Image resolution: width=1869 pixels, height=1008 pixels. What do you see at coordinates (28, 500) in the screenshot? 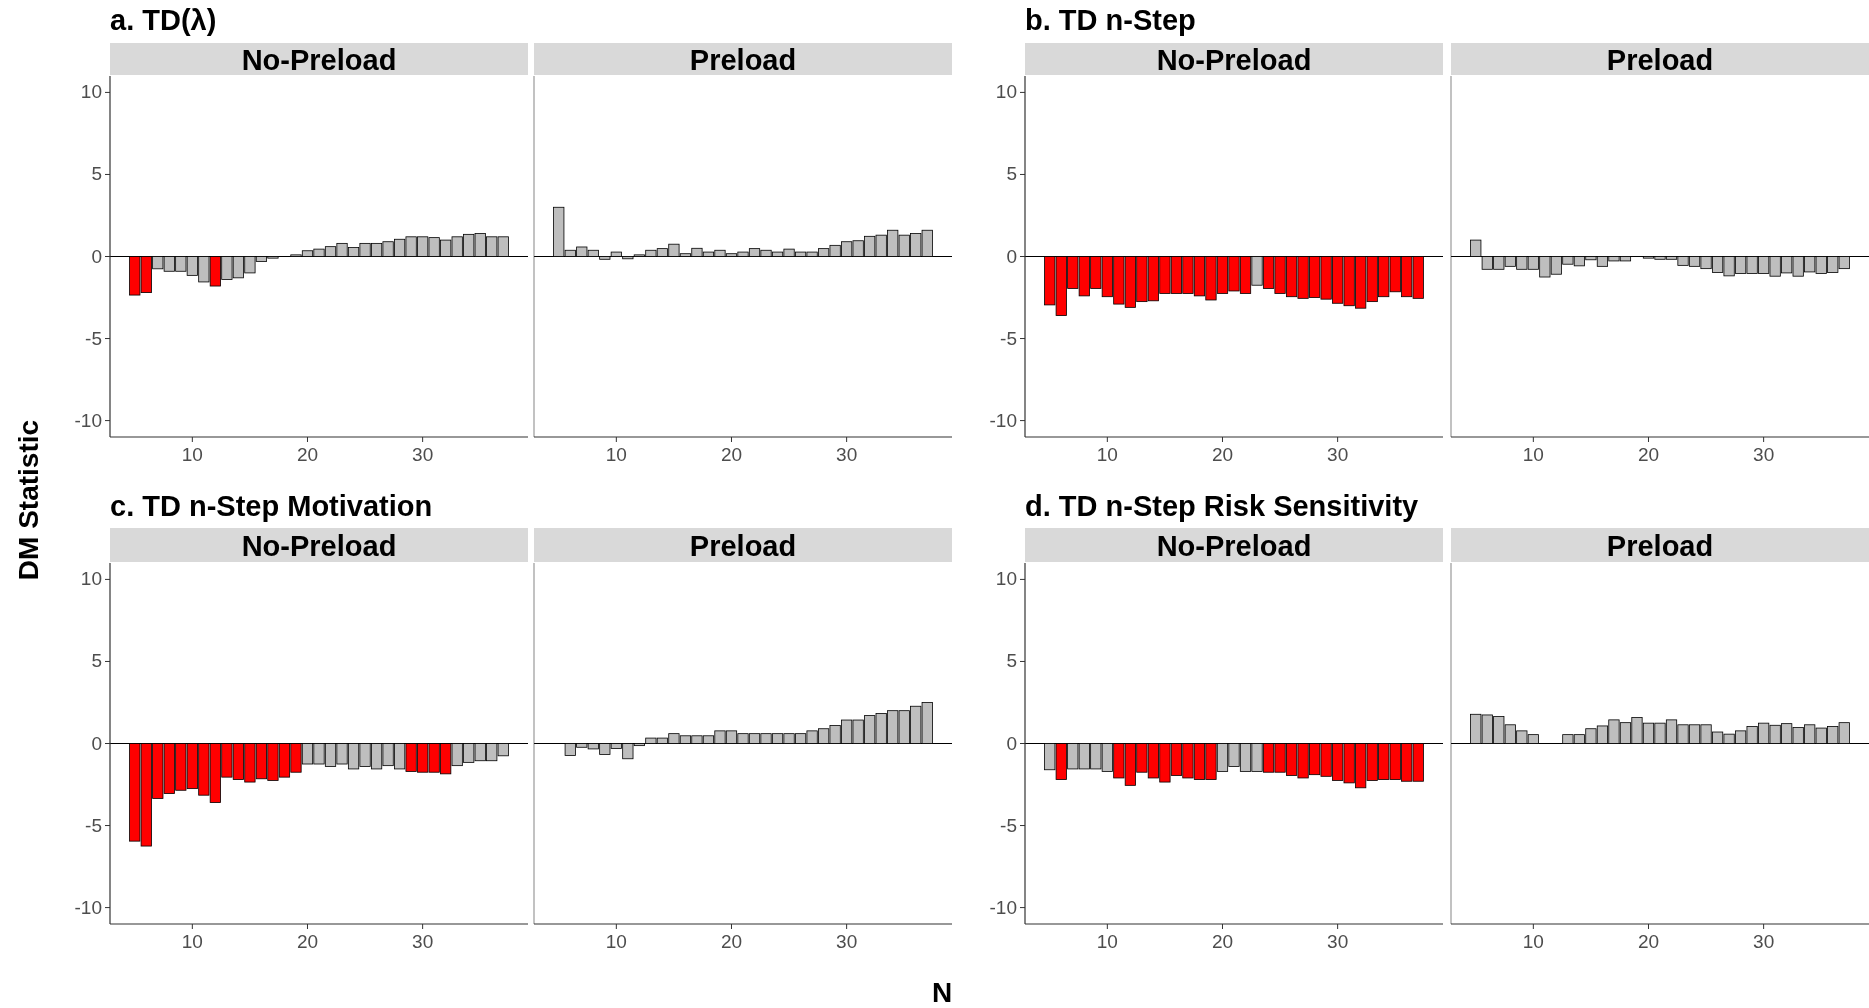
I see `y-axis-title: DM Statistic` at bounding box center [28, 500].